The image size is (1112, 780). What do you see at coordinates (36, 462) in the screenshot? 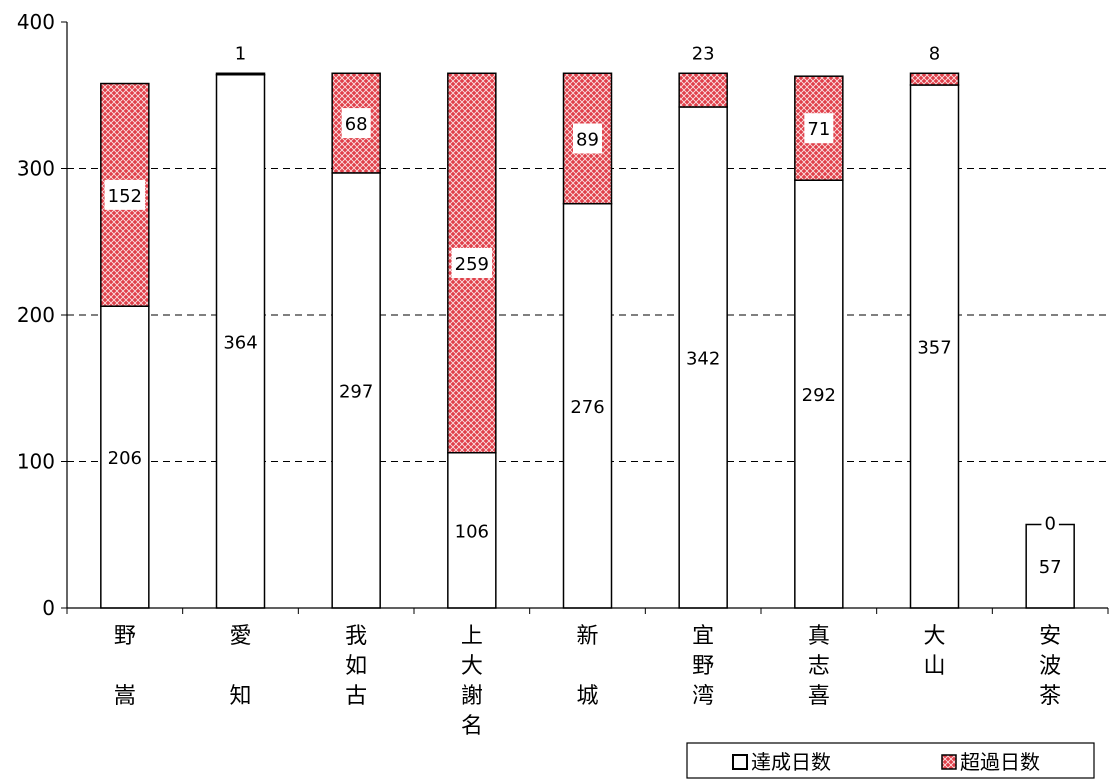
I see `y-tick-label: 100` at bounding box center [36, 462].